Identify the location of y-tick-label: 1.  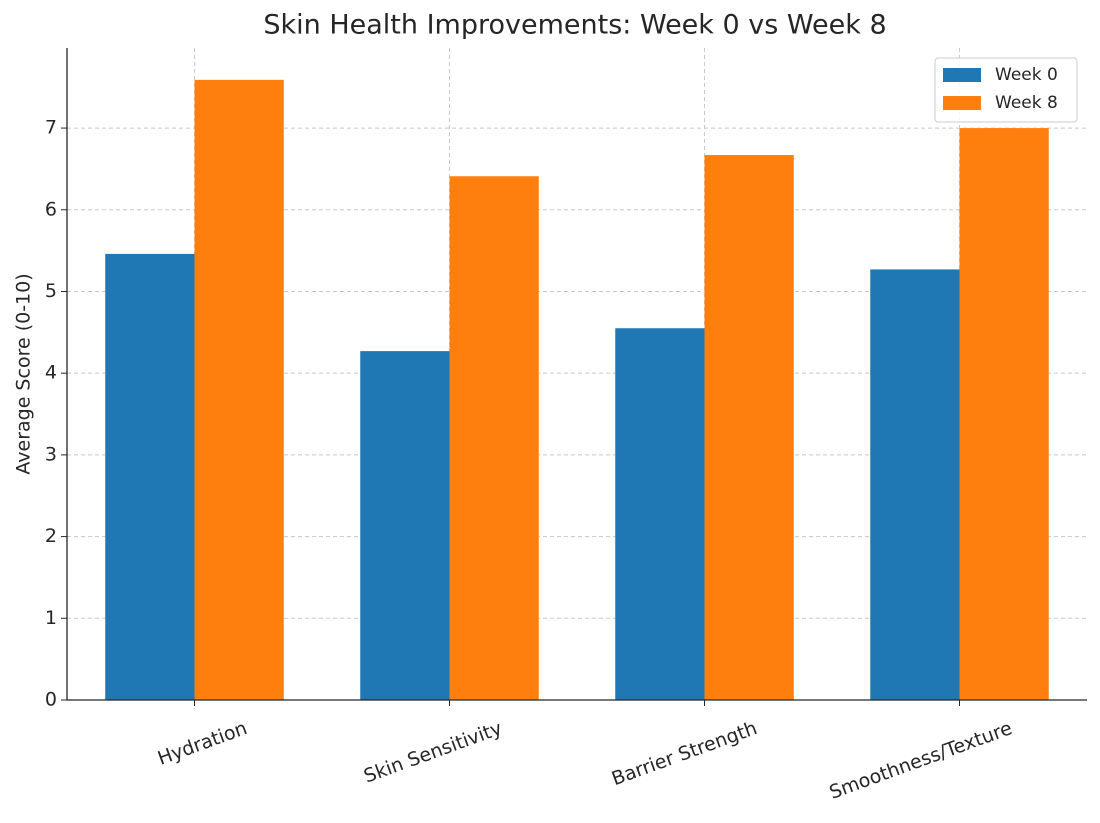
(51, 618).